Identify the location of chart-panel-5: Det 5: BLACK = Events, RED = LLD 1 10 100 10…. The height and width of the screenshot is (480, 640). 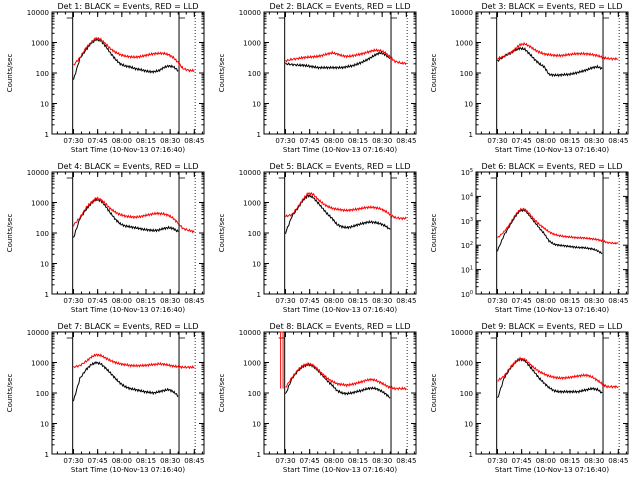
(317, 238).